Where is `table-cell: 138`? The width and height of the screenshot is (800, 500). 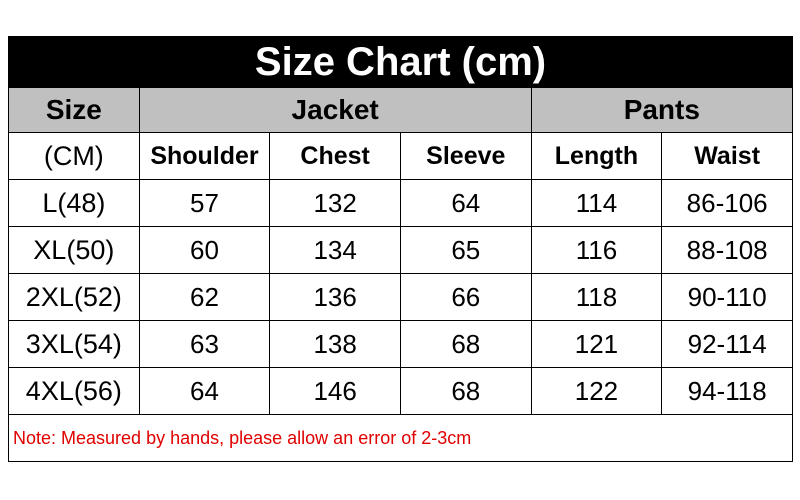 table-cell: 138 is located at coordinates (335, 344).